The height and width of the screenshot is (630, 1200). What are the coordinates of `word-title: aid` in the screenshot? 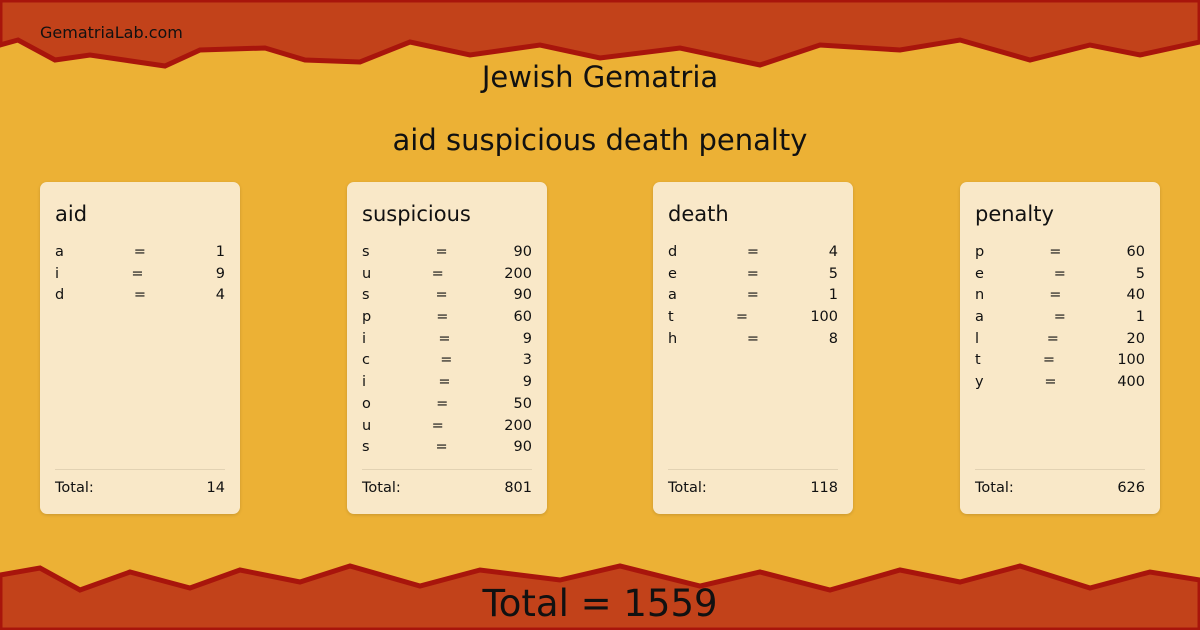 It's located at (71, 214).